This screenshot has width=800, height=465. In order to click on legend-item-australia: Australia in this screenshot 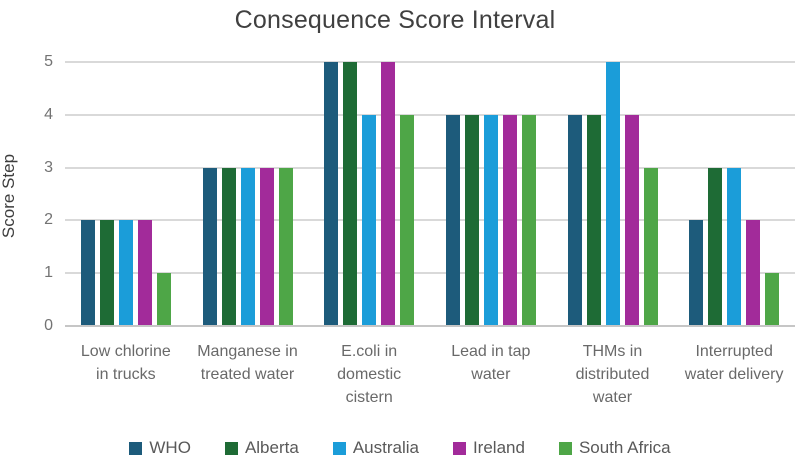, I will do `click(375, 448)`.